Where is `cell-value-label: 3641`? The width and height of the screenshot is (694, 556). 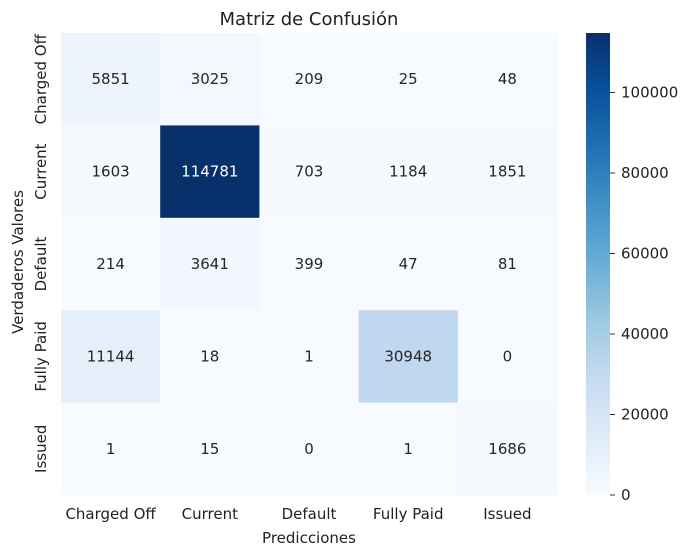 cell-value-label: 3641 is located at coordinates (210, 264).